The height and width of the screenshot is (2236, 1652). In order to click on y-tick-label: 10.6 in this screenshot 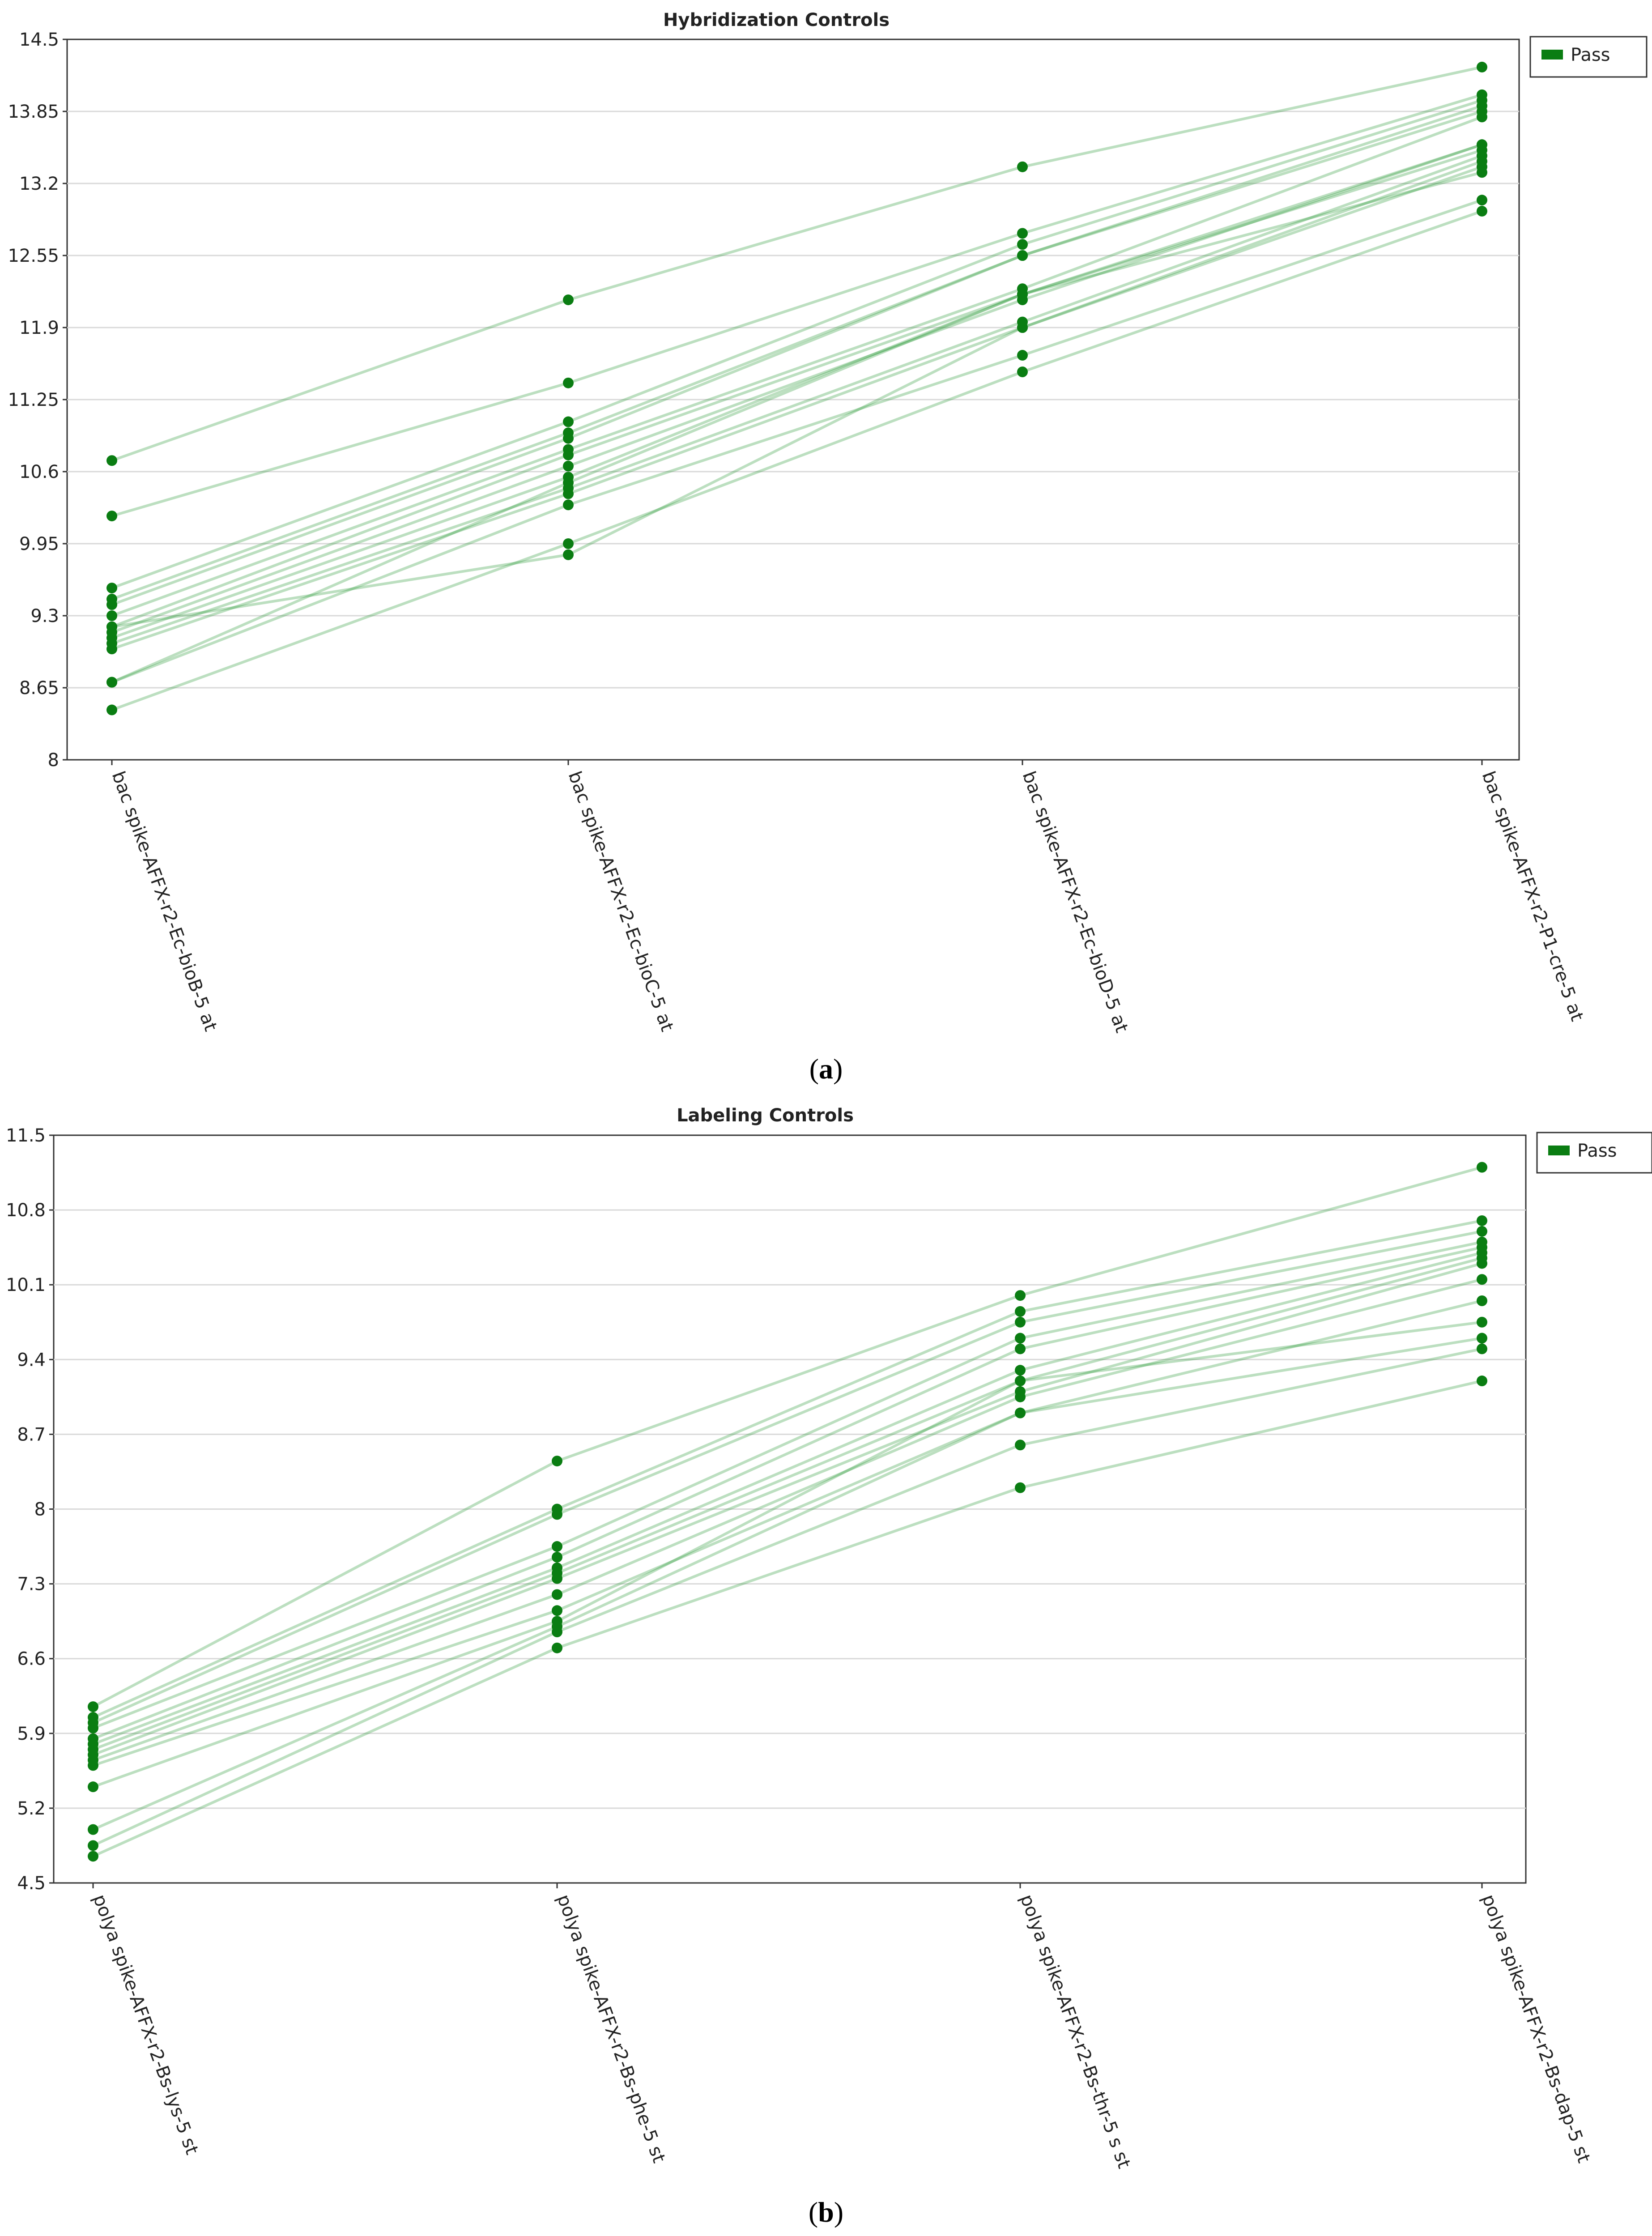, I will do `click(39, 472)`.